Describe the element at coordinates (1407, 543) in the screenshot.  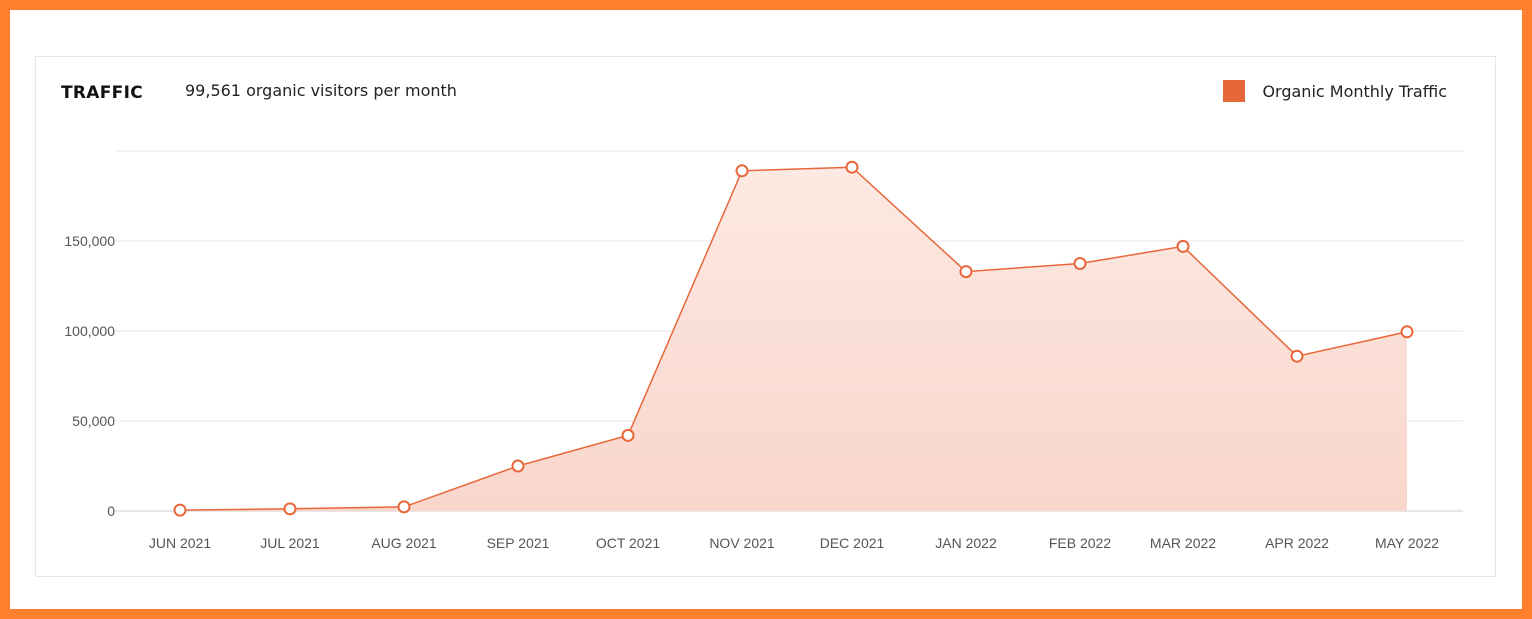
I see `x-tick-label: MAY 2022` at that location.